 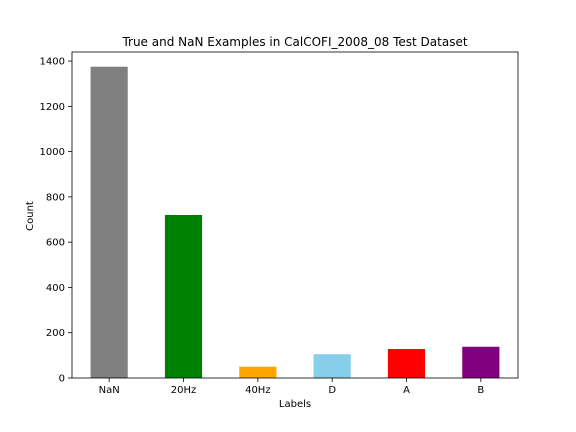 What do you see at coordinates (55, 197) in the screenshot?
I see `y-tick-label: 800` at bounding box center [55, 197].